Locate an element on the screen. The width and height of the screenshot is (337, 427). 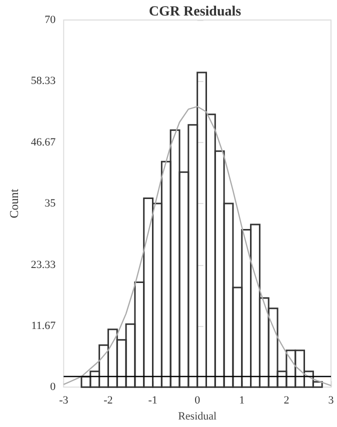
x-tick-label: -2 is located at coordinates (108, 400).